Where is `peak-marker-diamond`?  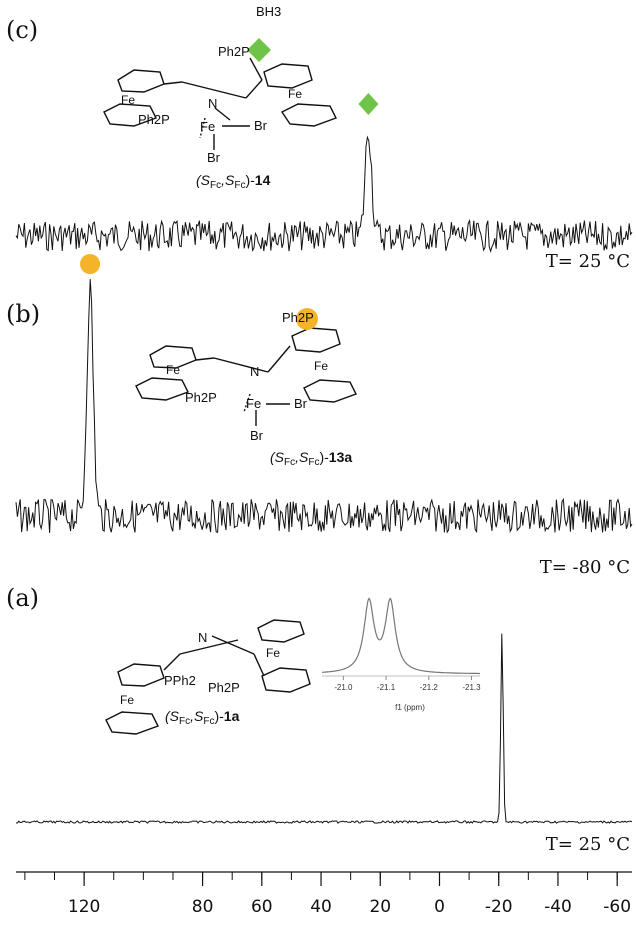
peak-marker-diamond is located at coordinates (368, 104).